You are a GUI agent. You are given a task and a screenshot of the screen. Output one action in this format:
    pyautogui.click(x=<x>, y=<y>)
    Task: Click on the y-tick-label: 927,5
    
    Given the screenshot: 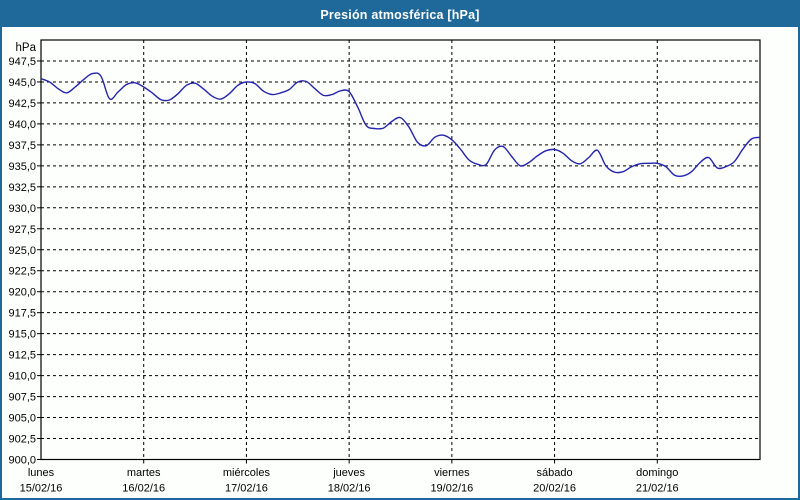 What is the action you would take?
    pyautogui.click(x=22, y=230)
    